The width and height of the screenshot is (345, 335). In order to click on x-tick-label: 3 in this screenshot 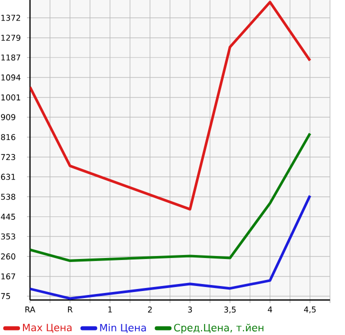, I will do `click(190, 309)`.